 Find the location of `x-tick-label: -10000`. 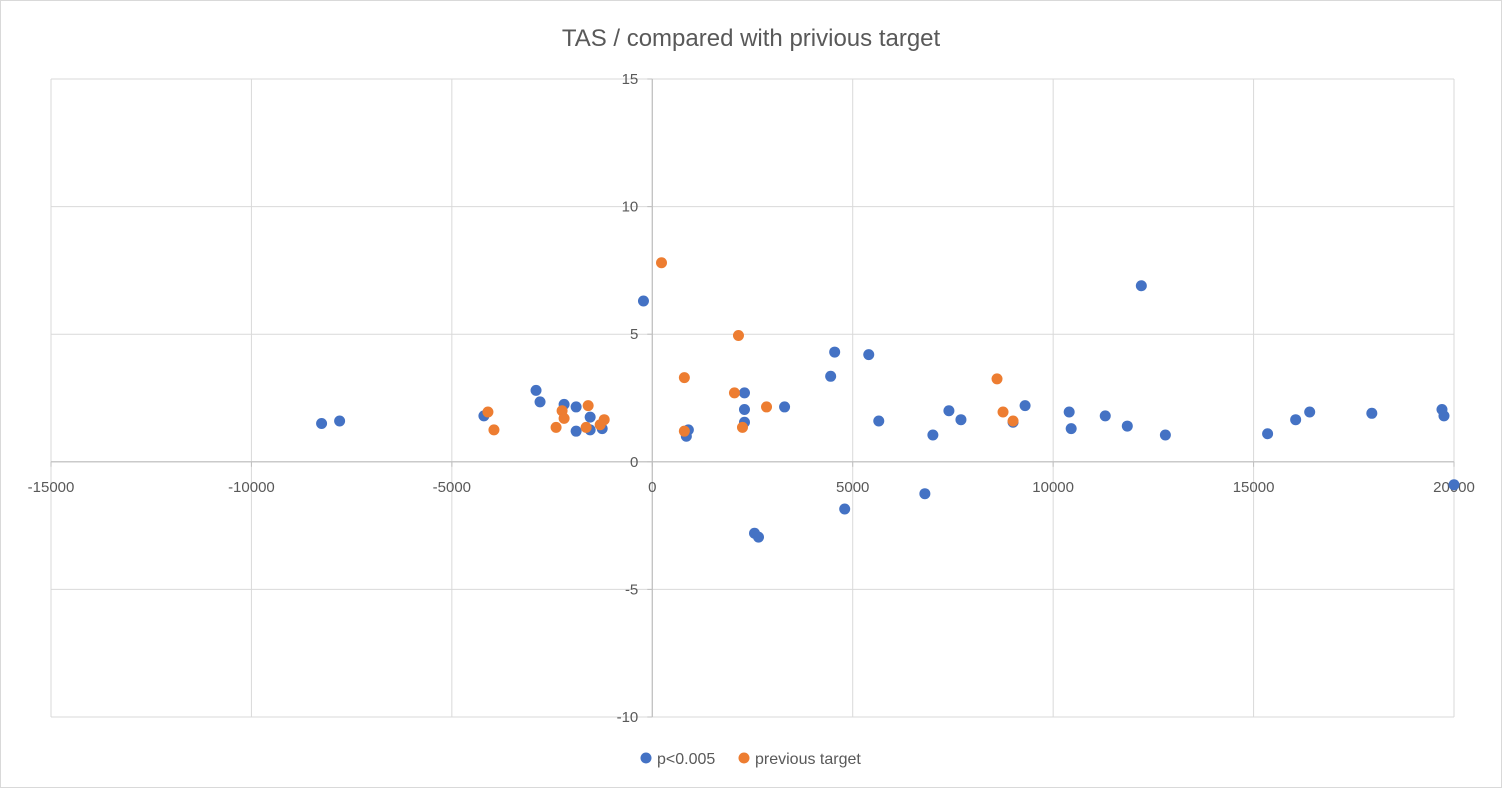

x-tick-label: -10000 is located at coordinates (251, 487).